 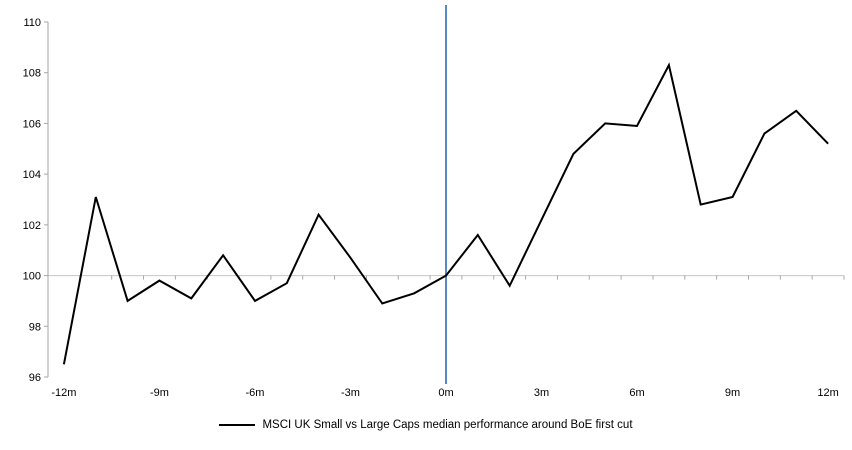 What do you see at coordinates (237, 425) in the screenshot?
I see `legend-line-swatch` at bounding box center [237, 425].